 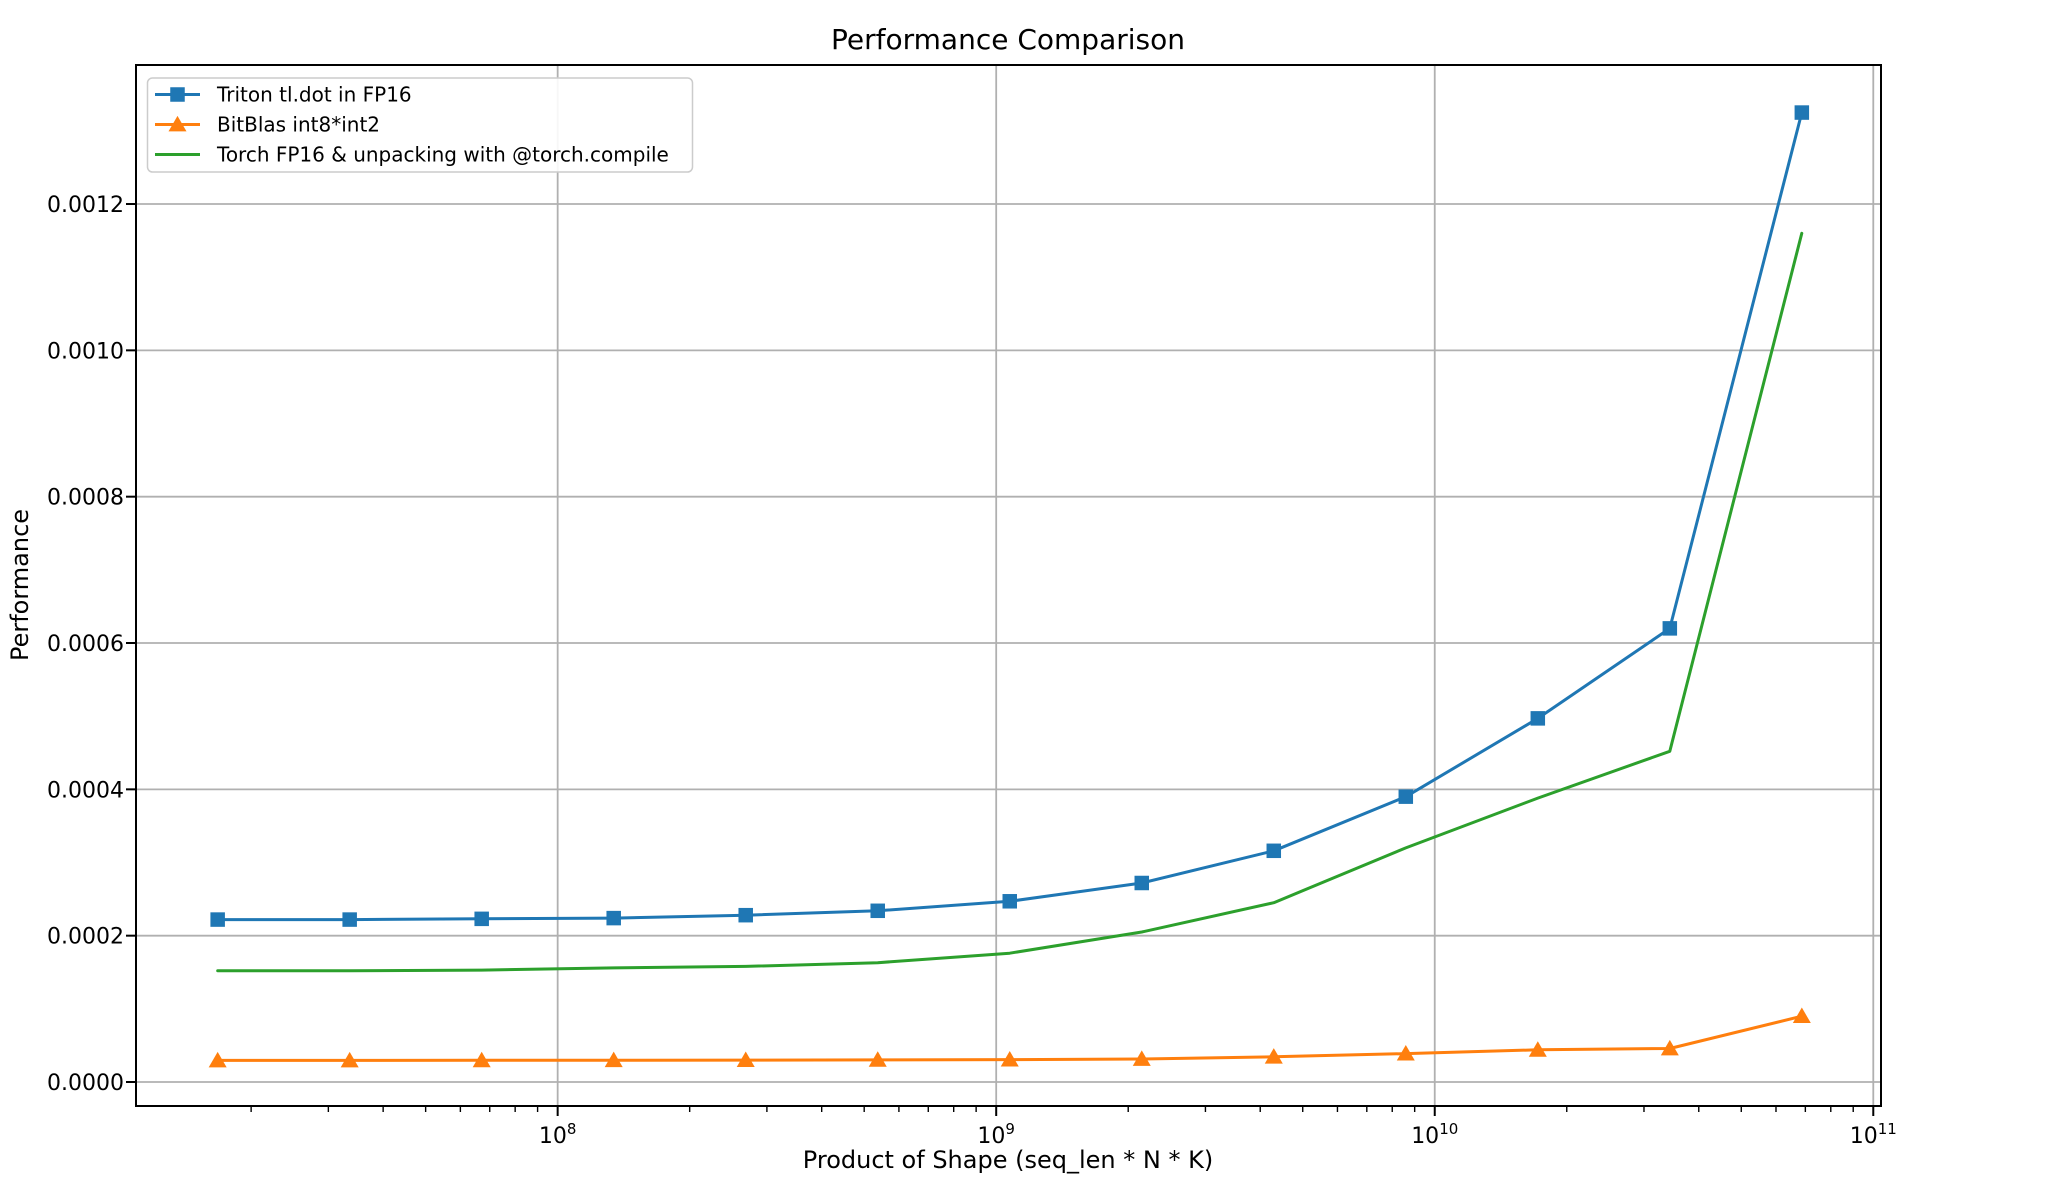 I want to click on y-tick-label-0.0012: 0.0012, so click(x=85, y=205).